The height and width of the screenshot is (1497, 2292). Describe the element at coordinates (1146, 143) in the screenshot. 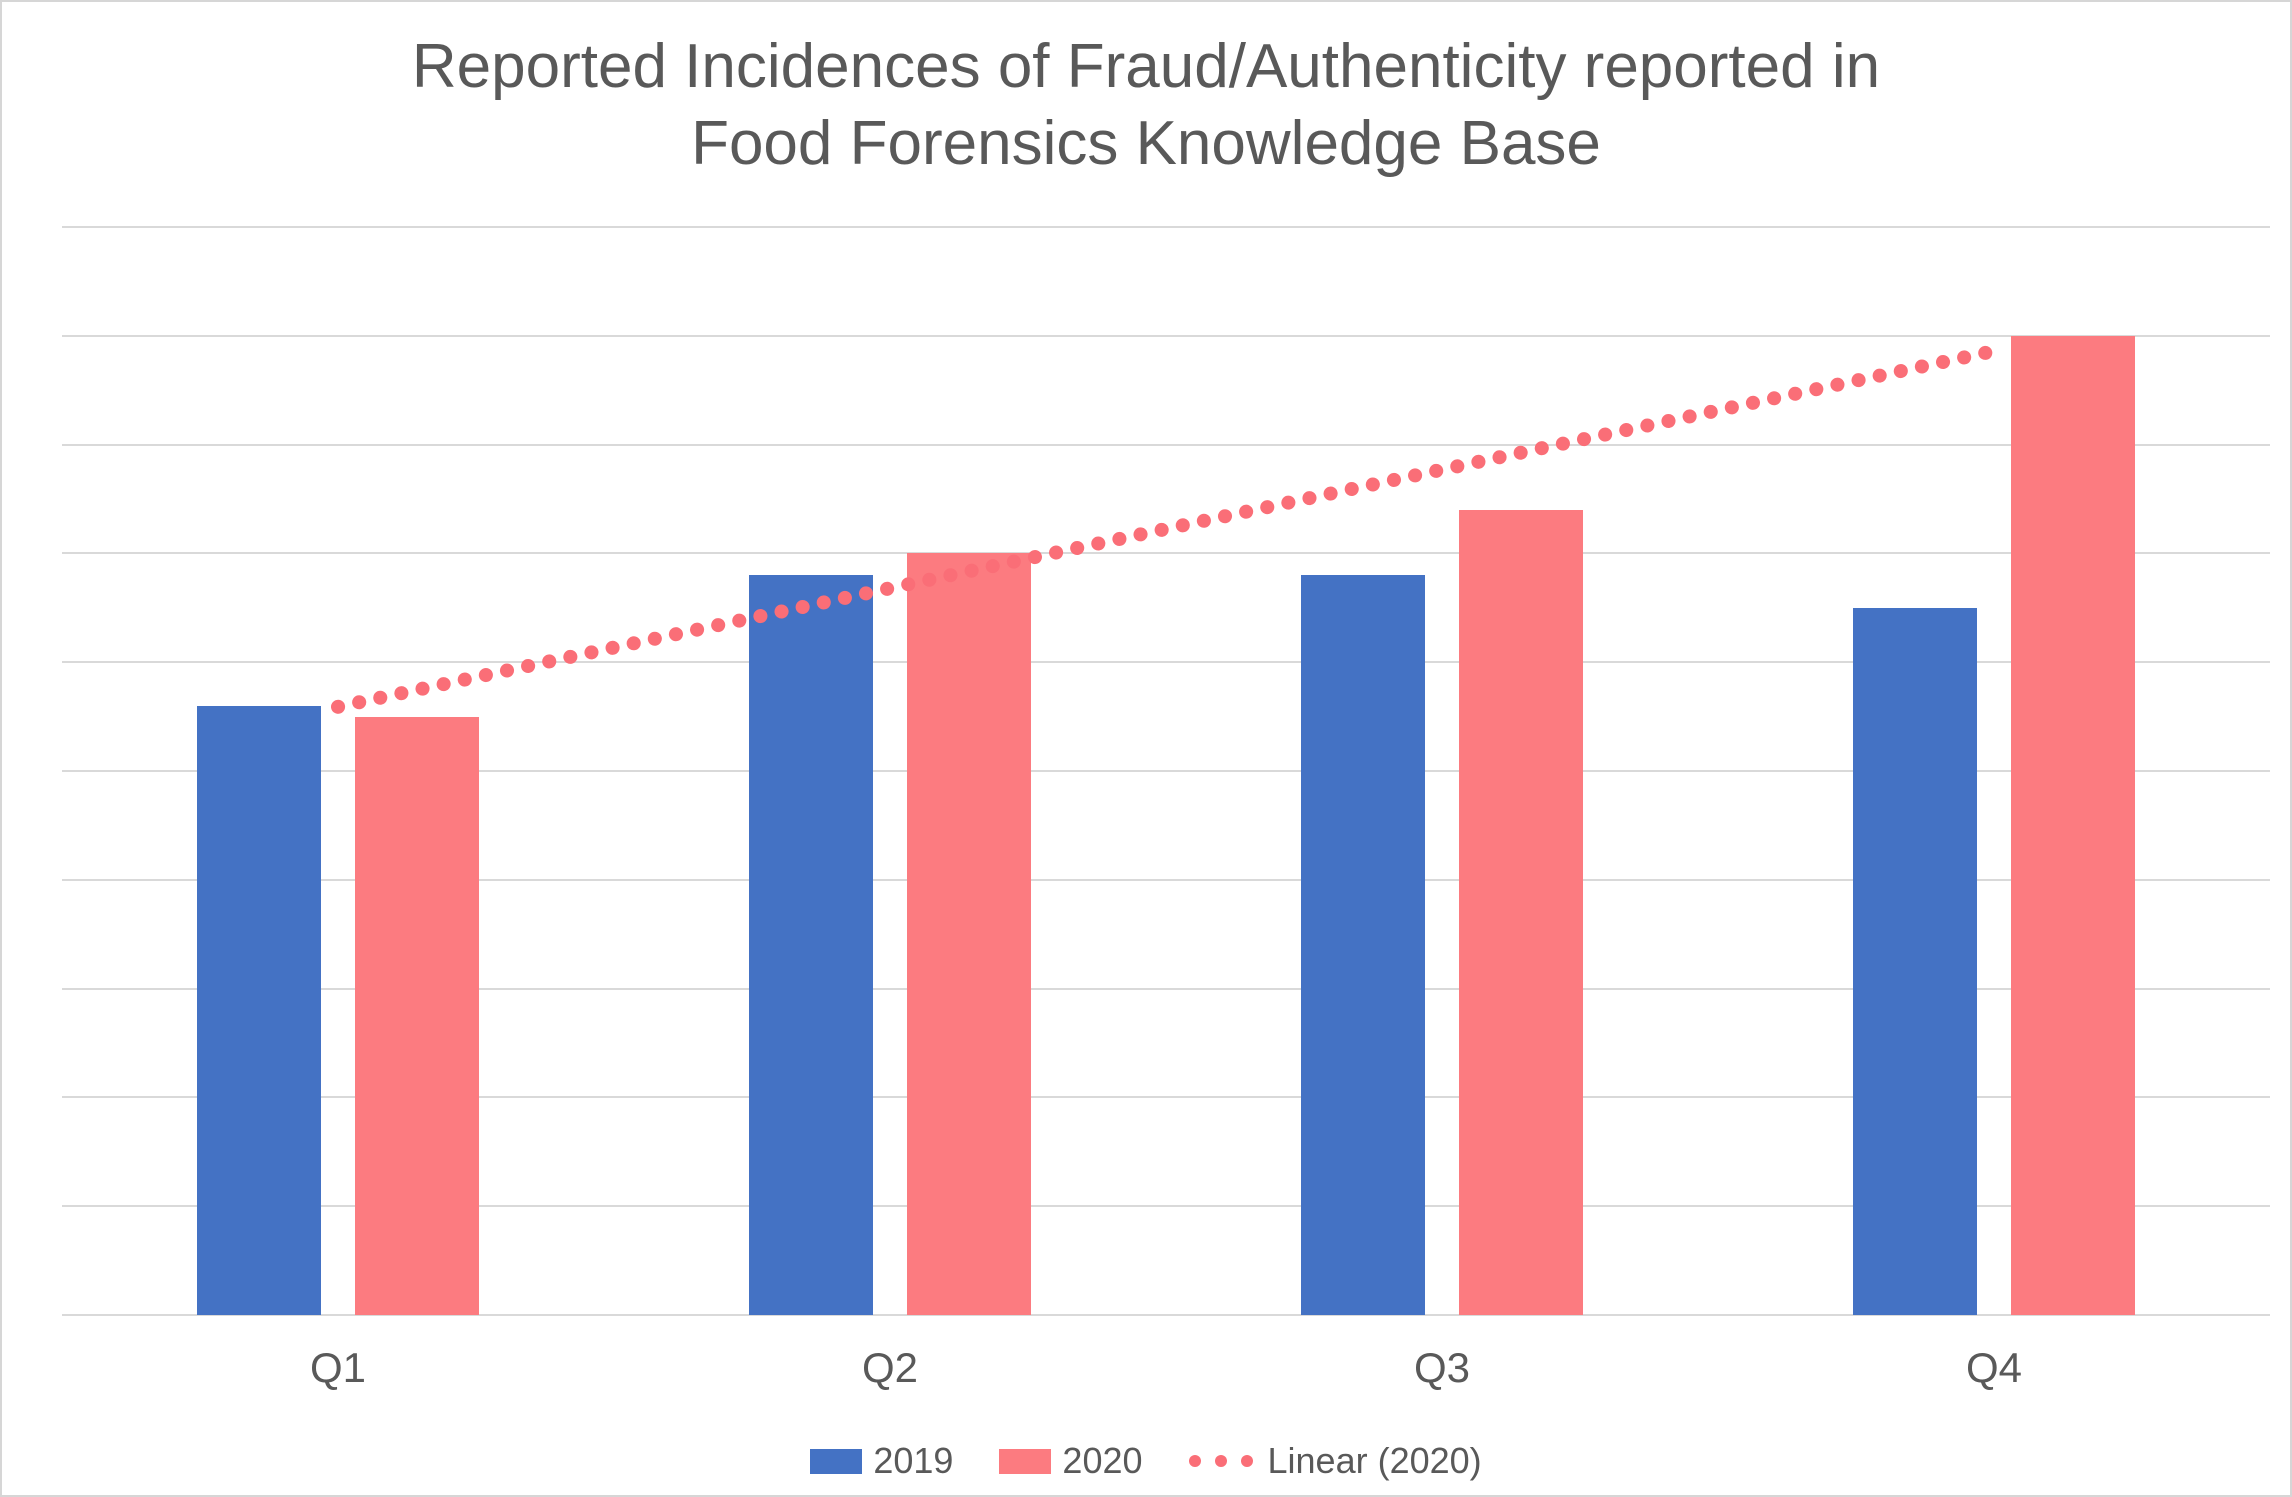

I see `chart-title-line2: Food Forensics Knowledge Base` at that location.